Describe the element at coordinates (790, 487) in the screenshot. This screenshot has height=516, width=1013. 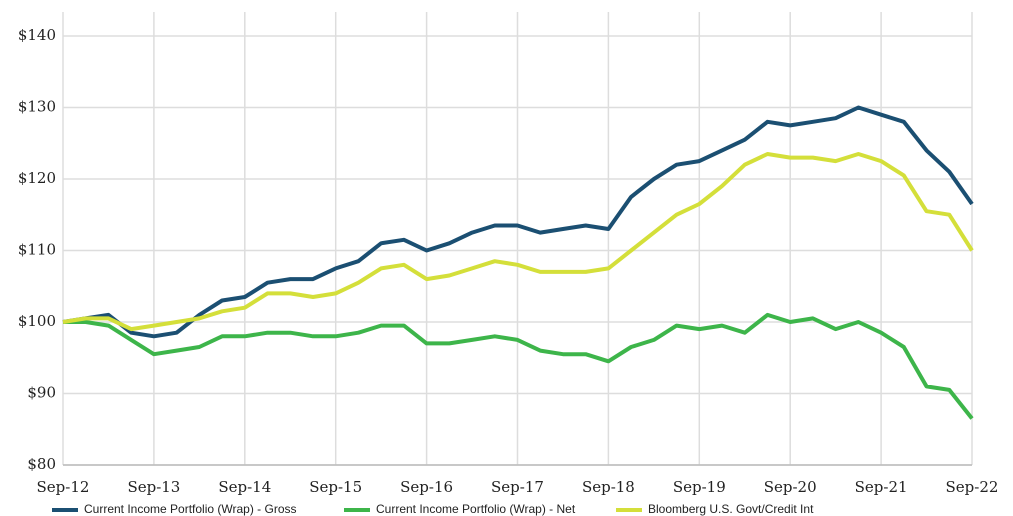
I see `x-tick-label: Sep-20` at that location.